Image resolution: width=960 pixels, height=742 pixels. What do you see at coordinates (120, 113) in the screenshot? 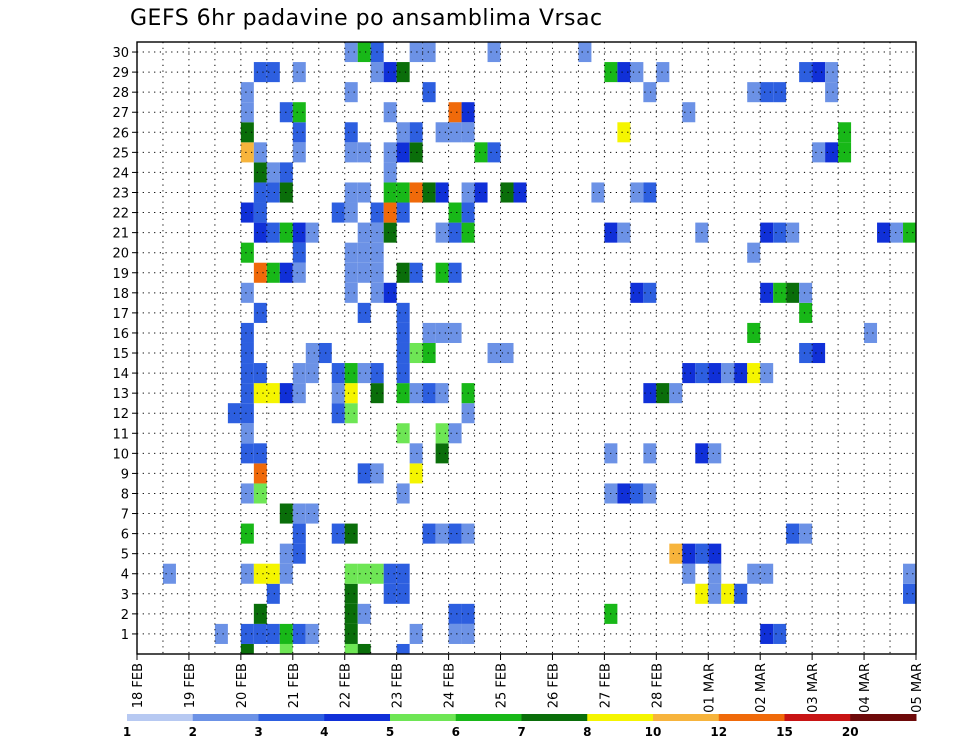
I see `y-tick-label: 27` at bounding box center [120, 113].